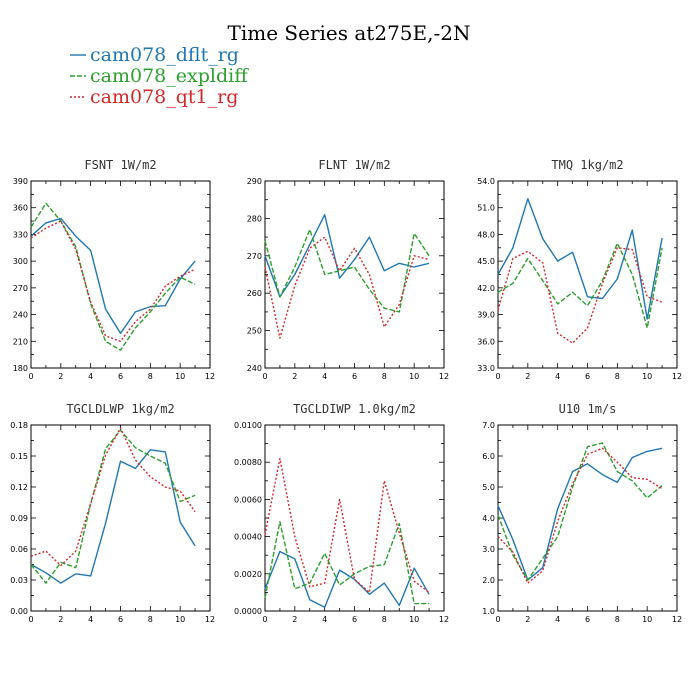  Describe the element at coordinates (488, 580) in the screenshot. I see `y-tick-label: 2.0` at that location.